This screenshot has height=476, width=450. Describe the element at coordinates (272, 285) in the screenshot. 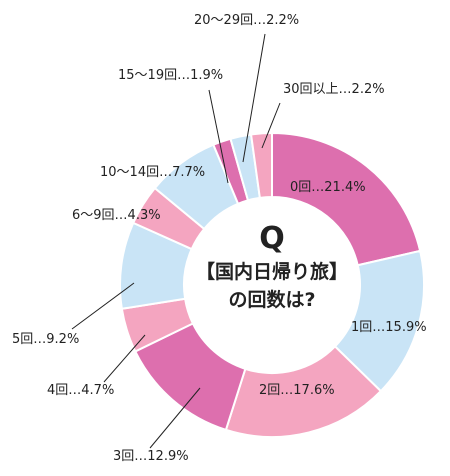

I see `donut-hole` at that location.